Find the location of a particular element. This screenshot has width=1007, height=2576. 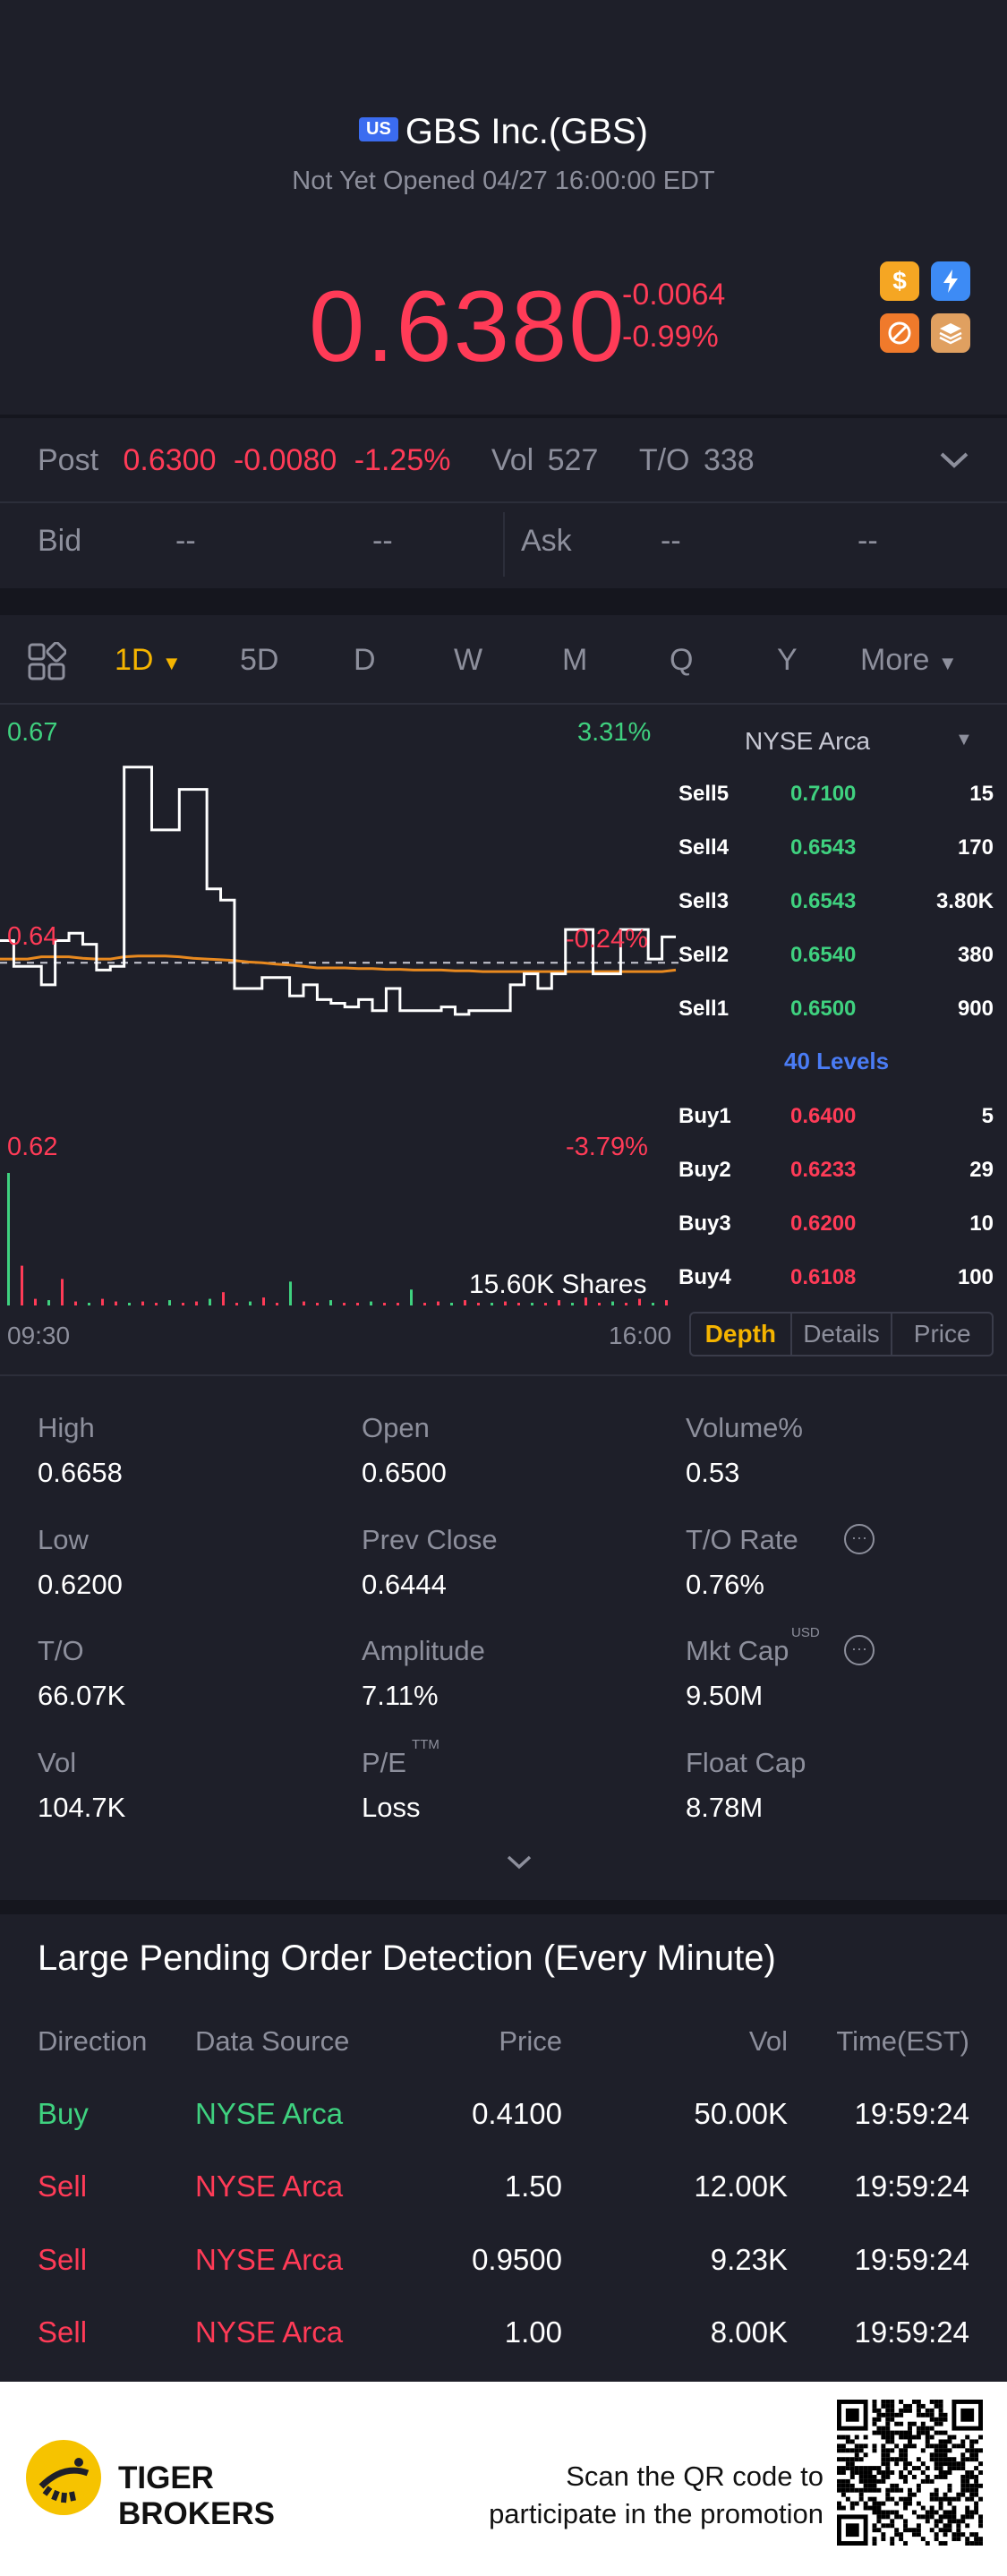

market-status: Not Yet Opened 04/27 16:00:00 EDT is located at coordinates (503, 181).